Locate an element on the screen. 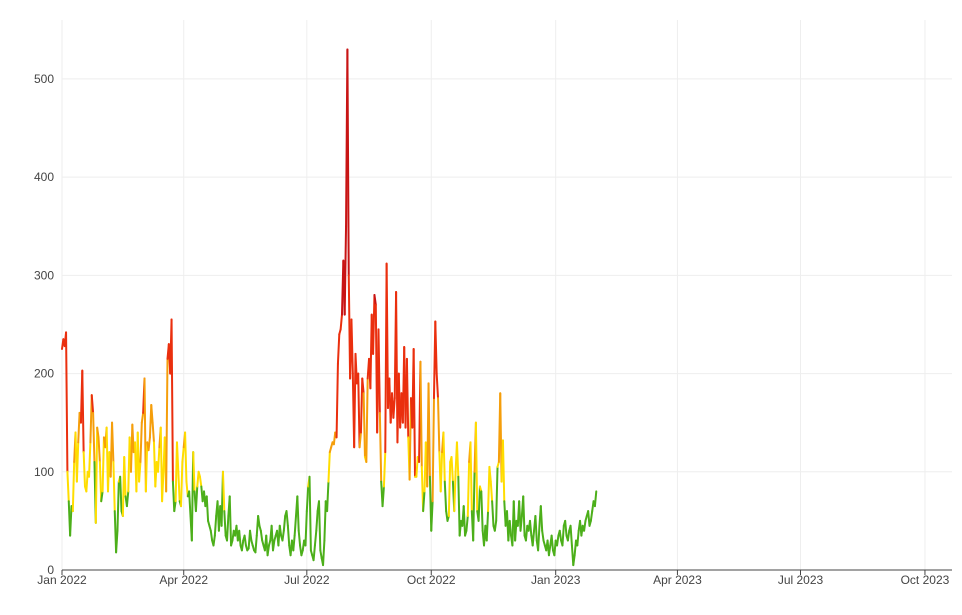 Image resolution: width=962 pixels, height=615 pixels. y-tick-label: 200 is located at coordinates (44, 374).